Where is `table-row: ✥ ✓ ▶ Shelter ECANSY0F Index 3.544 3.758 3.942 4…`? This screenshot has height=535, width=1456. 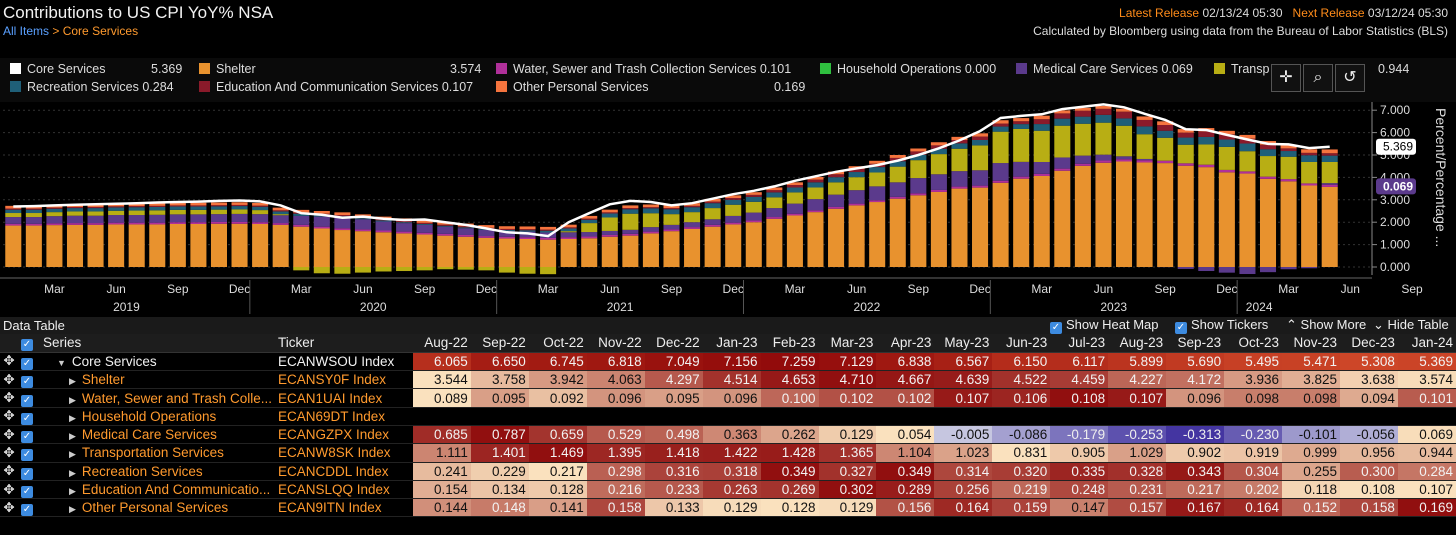 table-row: ✥ ✓ ▶ Shelter ECANSY0F Index 3.544 3.758 3.942 4… is located at coordinates (728, 379).